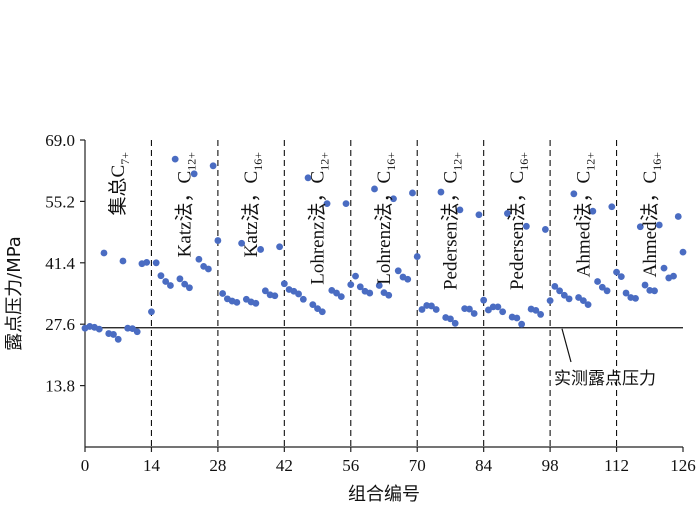 This screenshot has height=509, width=700. What do you see at coordinates (683, 465) in the screenshot?
I see `x-tick-label: 126` at bounding box center [683, 465].